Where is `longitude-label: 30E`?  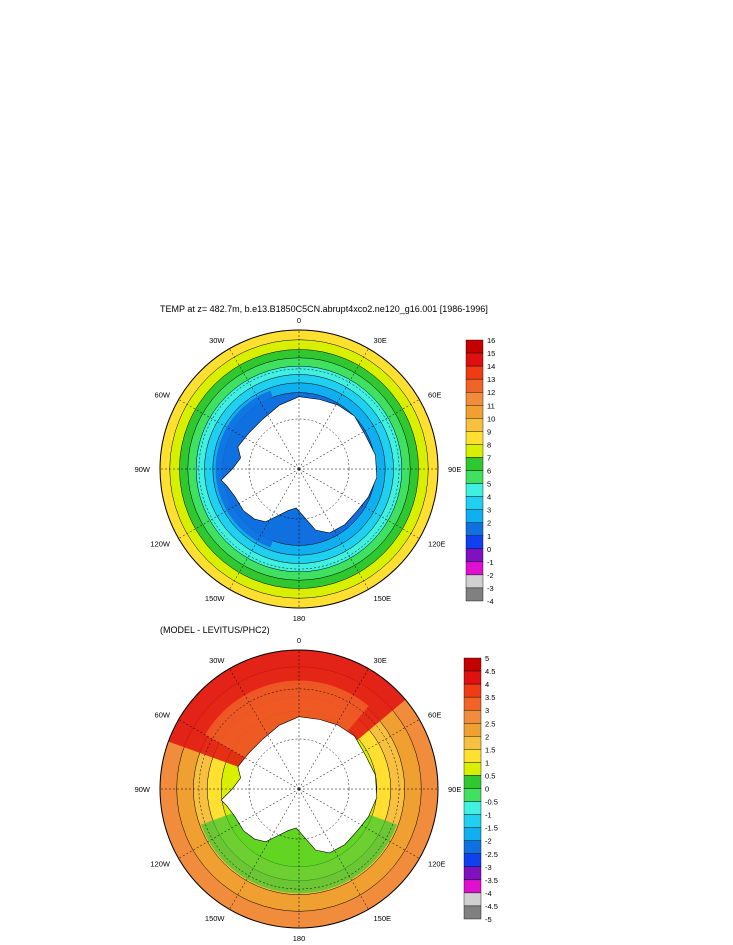 longitude-label: 30E is located at coordinates (380, 340).